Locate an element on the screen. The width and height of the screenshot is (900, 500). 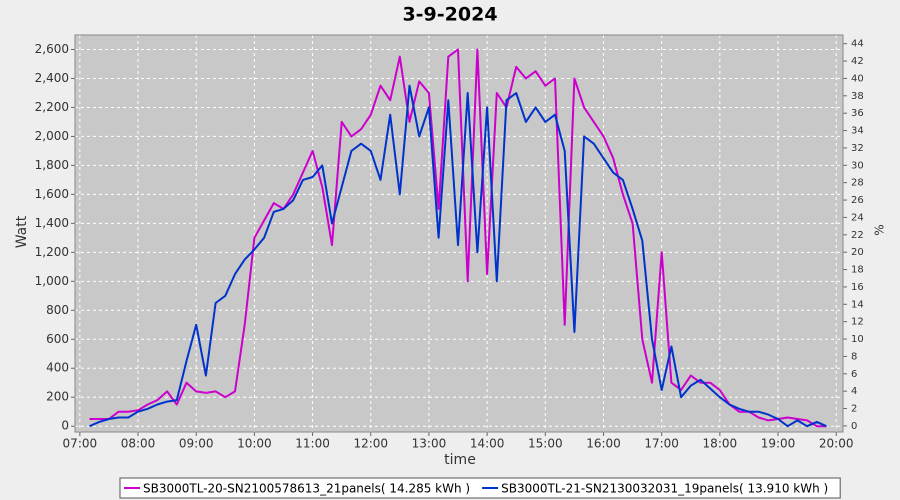
y-axis-label: Watt is located at coordinates (22, 231).